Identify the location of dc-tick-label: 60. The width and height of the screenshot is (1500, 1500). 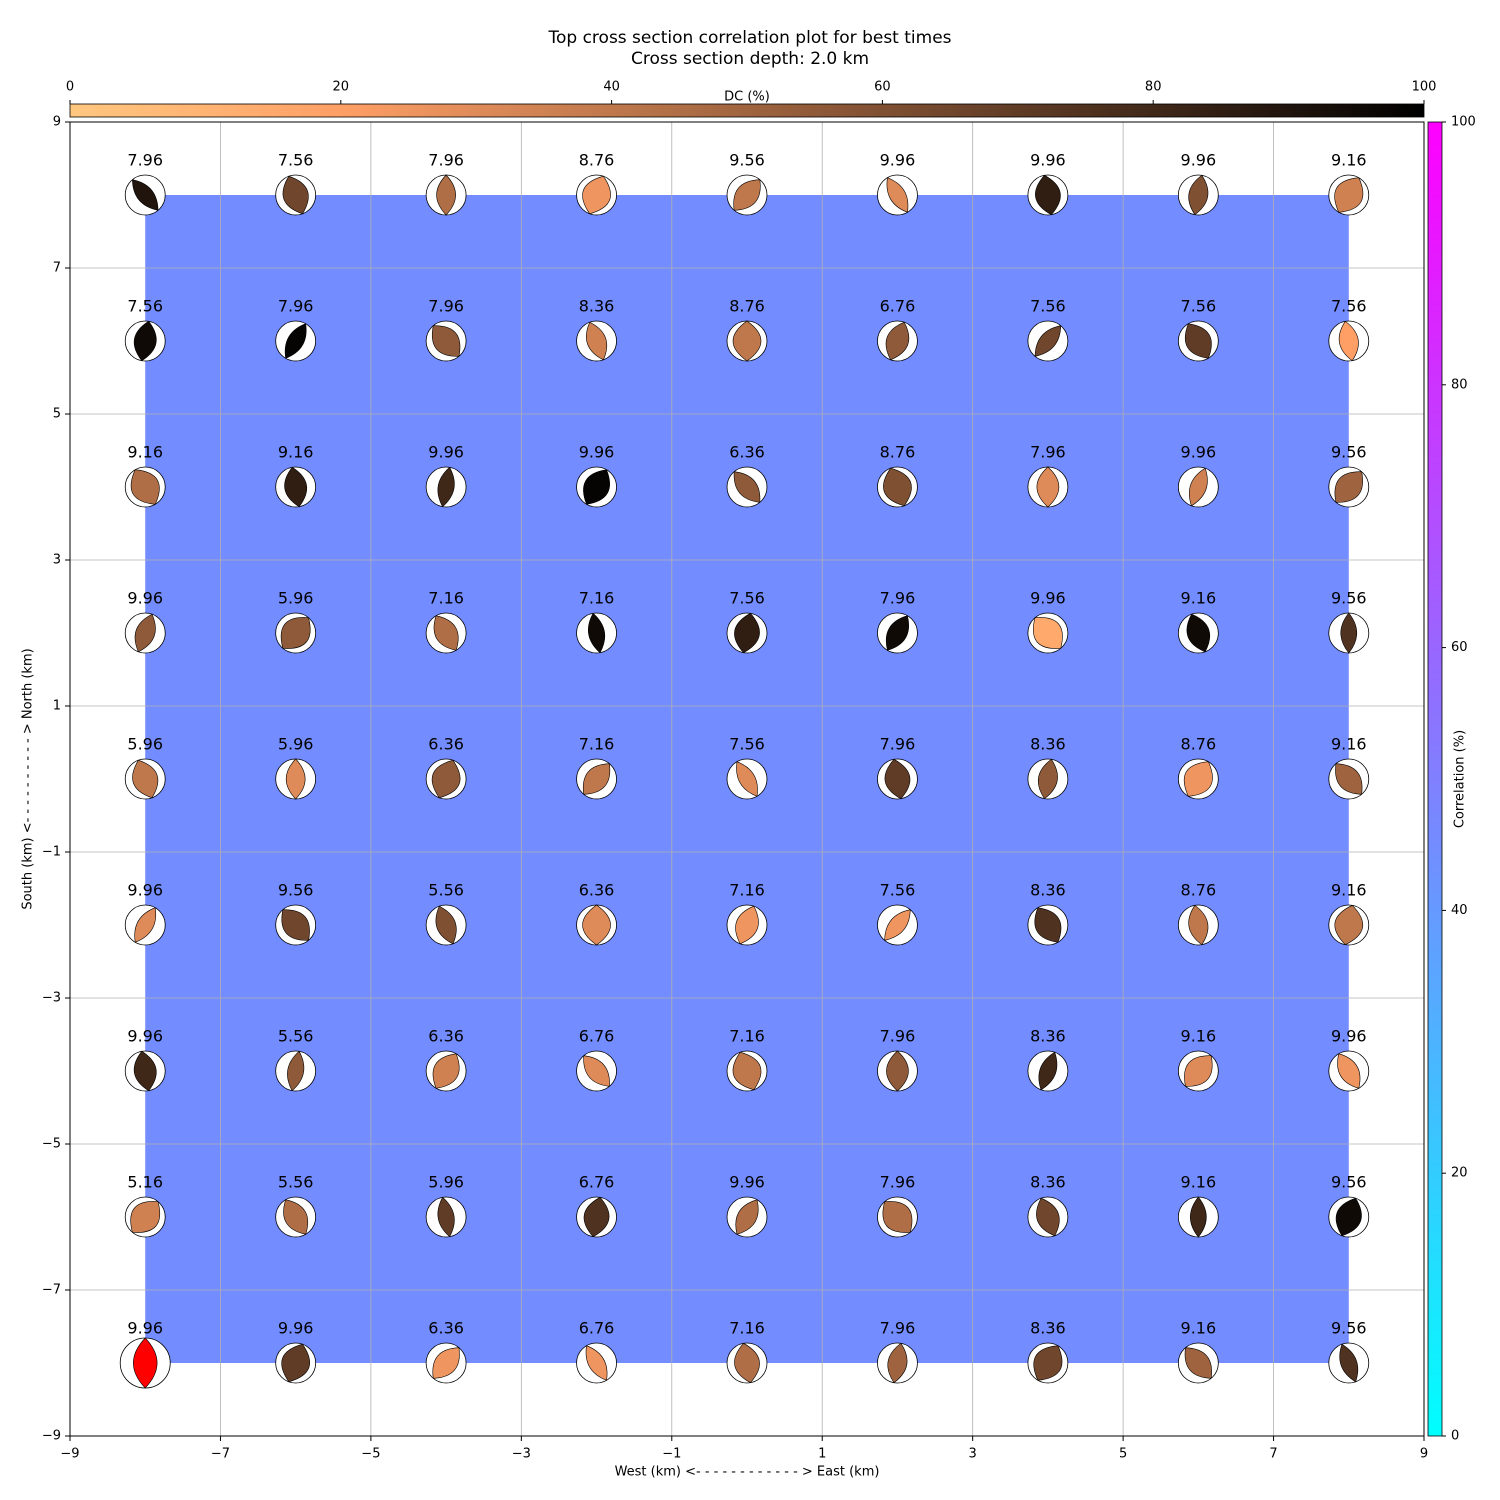
(882, 87).